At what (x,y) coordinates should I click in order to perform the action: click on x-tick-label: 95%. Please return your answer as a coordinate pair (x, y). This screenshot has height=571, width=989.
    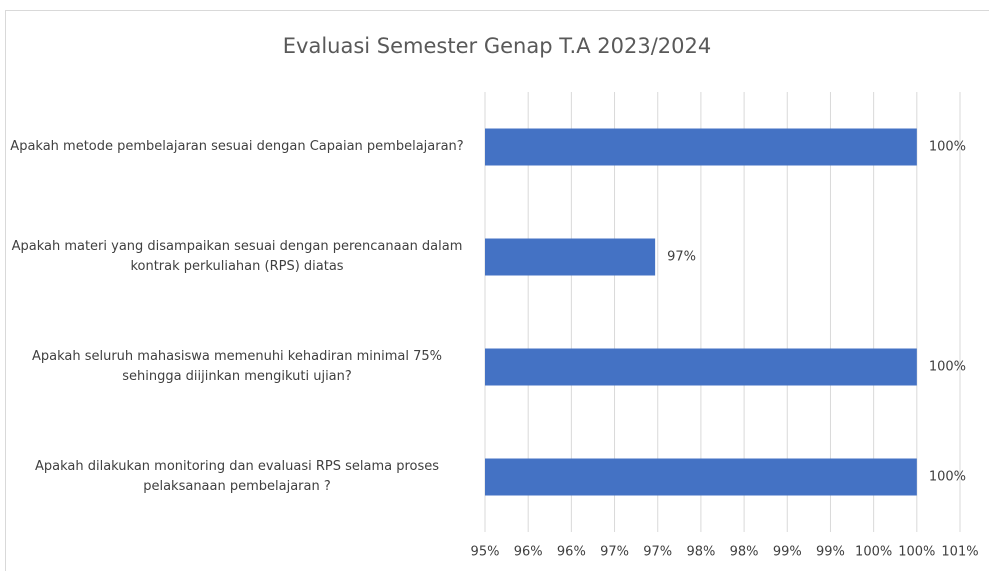
    Looking at the image, I should click on (485, 552).